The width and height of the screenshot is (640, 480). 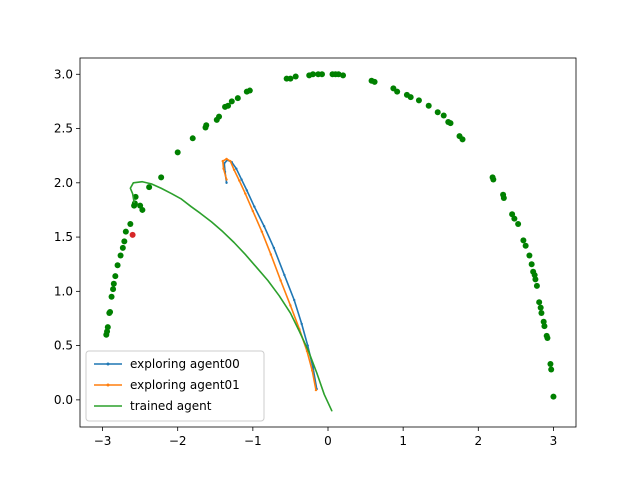 I want to click on highlight-point, so click(x=132, y=234).